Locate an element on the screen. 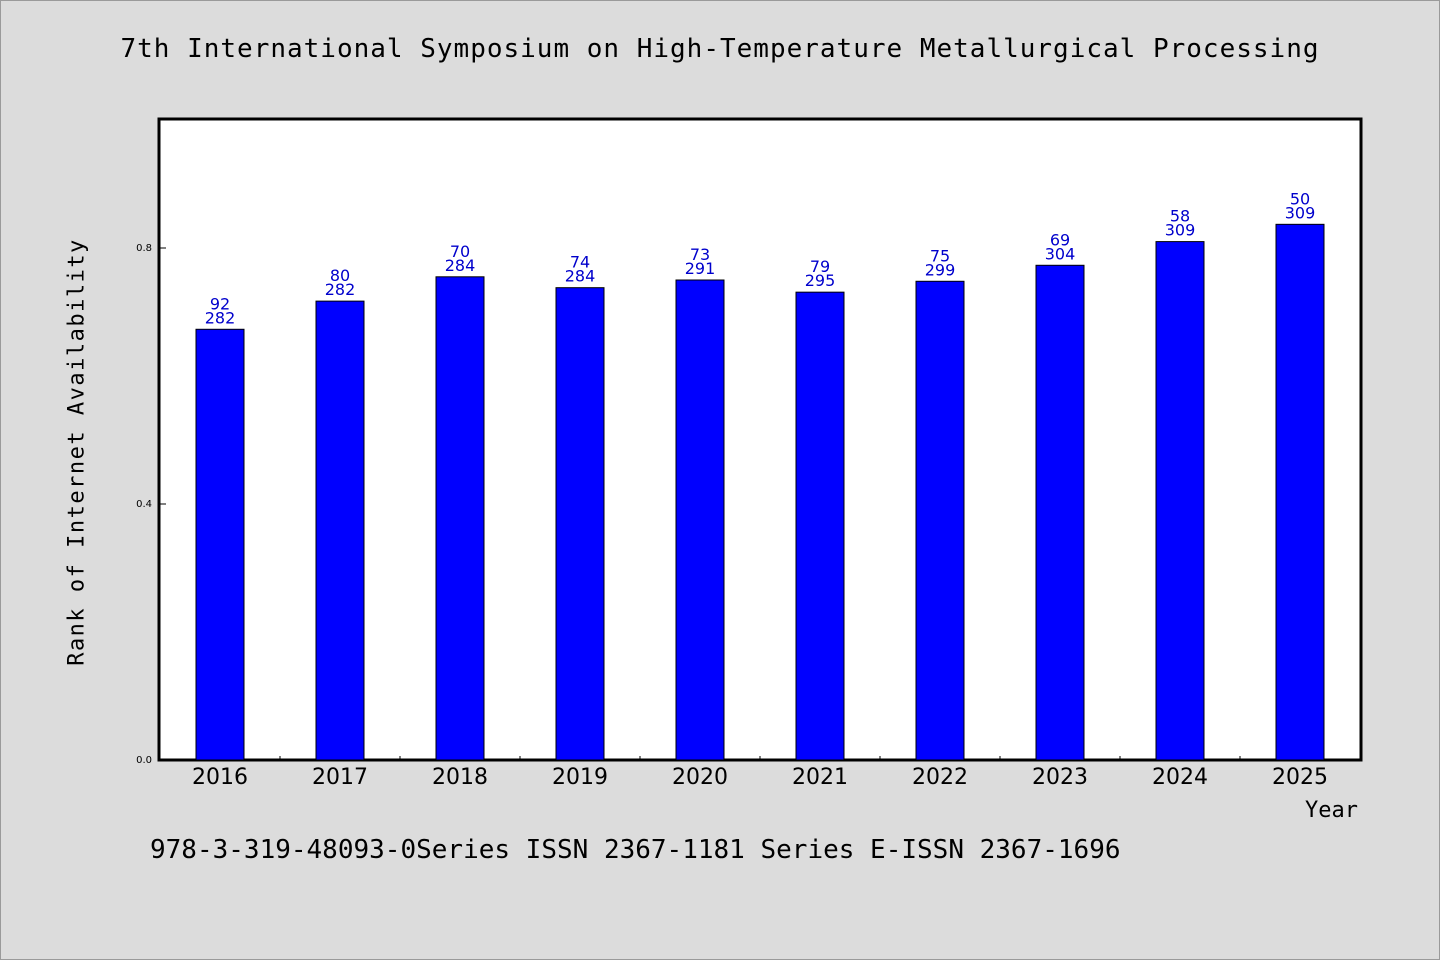 Image resolution: width=1440 pixels, height=960 pixels. data-label-bottom-2018: 284 is located at coordinates (460, 265).